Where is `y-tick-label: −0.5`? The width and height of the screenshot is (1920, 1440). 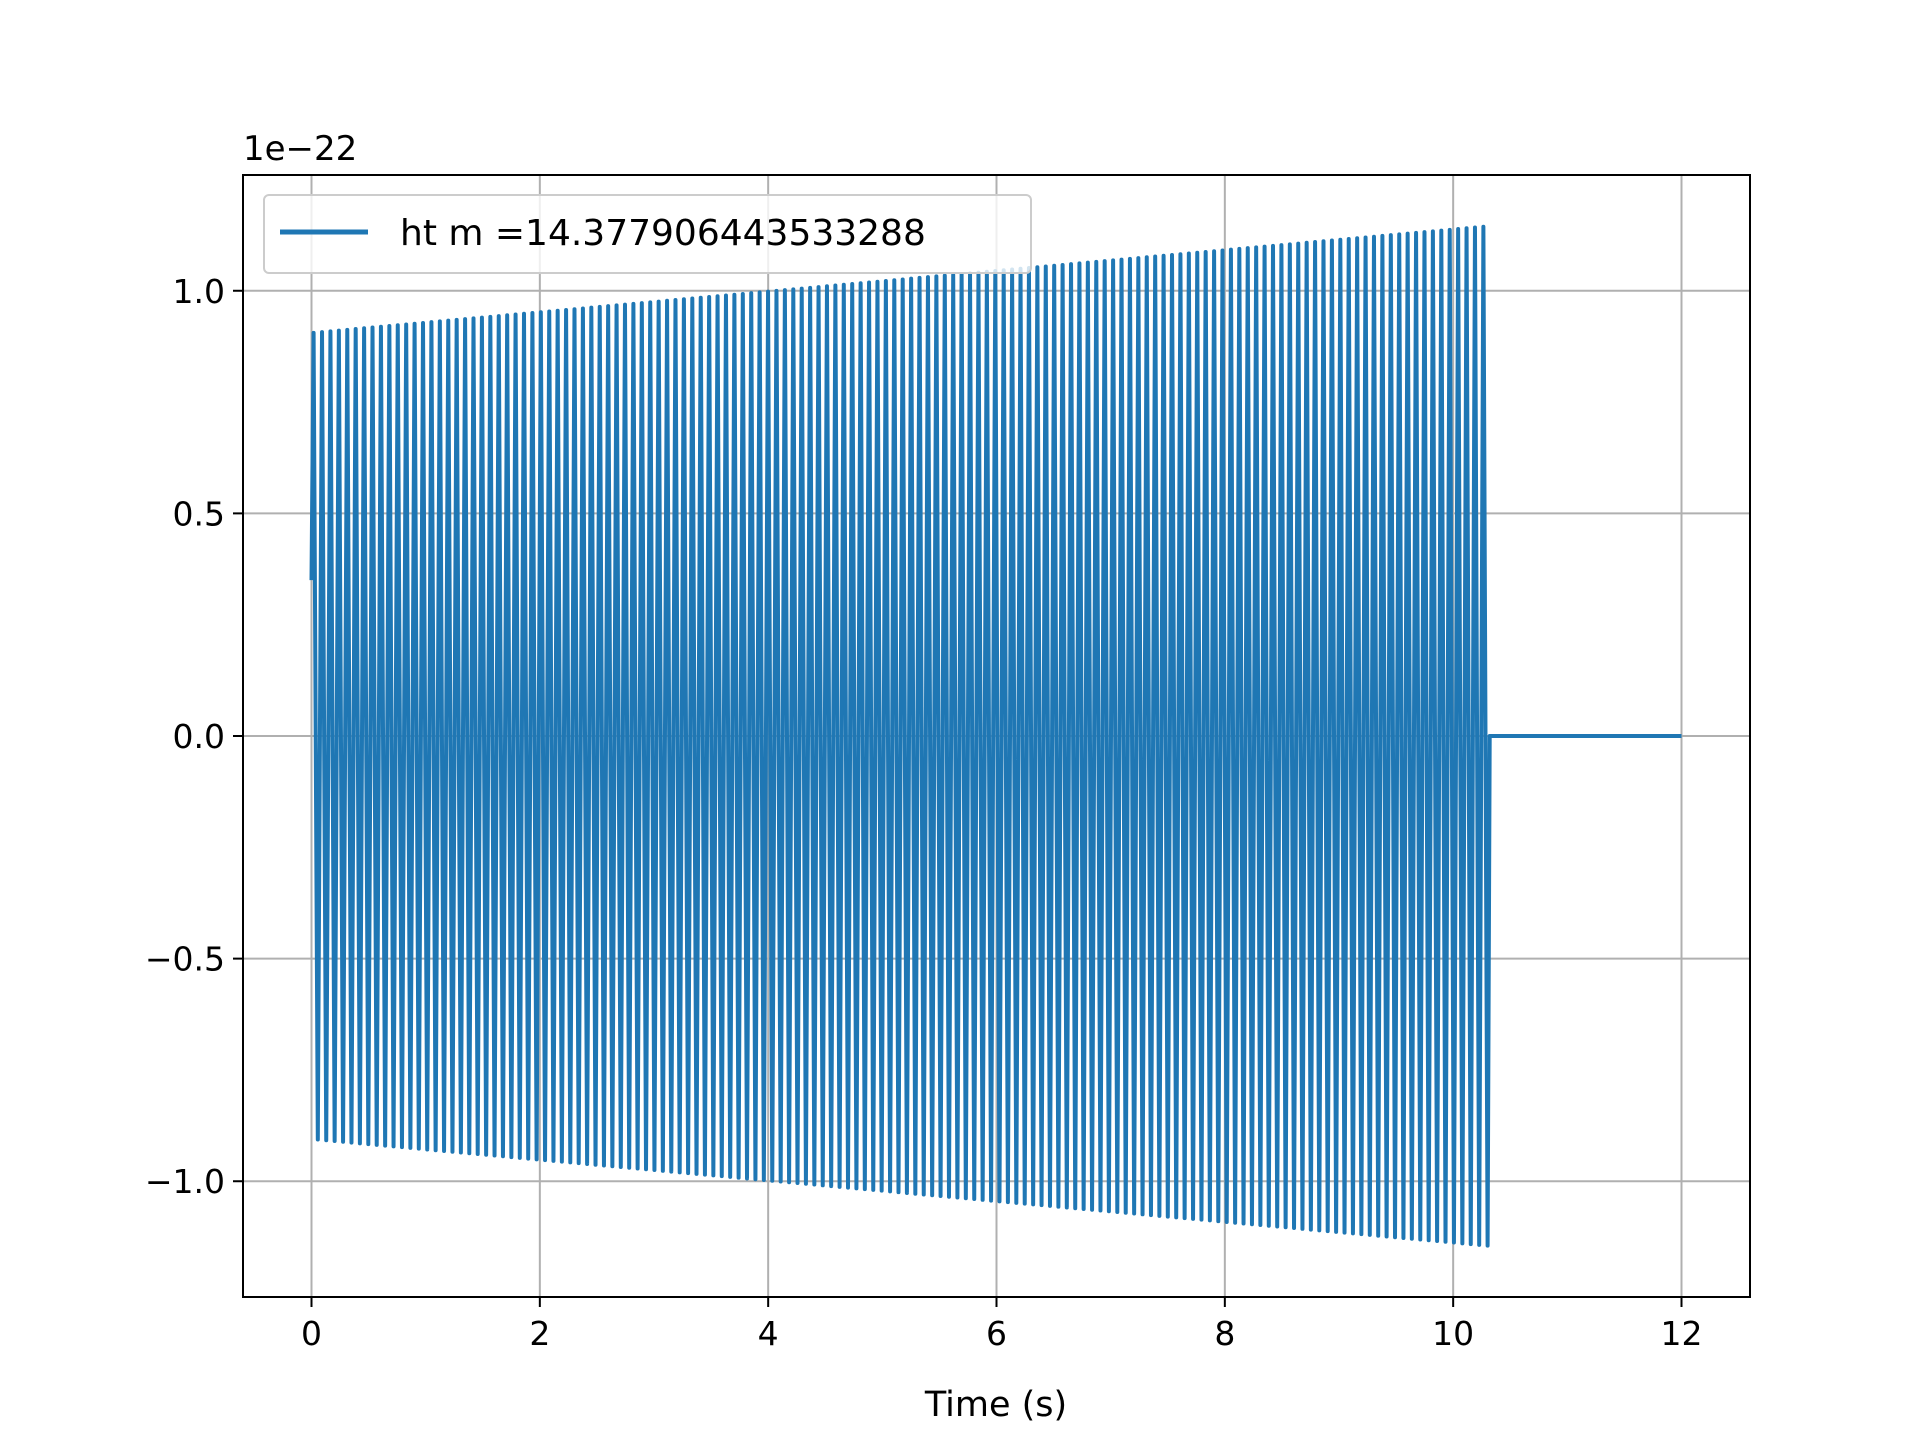
y-tick-label: −0.5 is located at coordinates (185, 959).